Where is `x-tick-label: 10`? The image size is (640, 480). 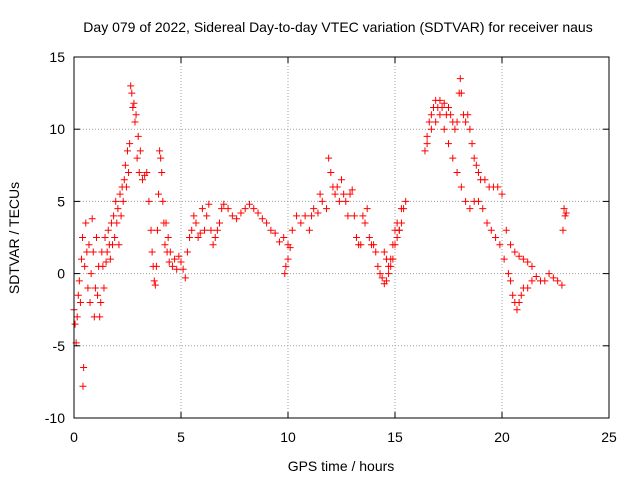 x-tick-label: 10 is located at coordinates (288, 437).